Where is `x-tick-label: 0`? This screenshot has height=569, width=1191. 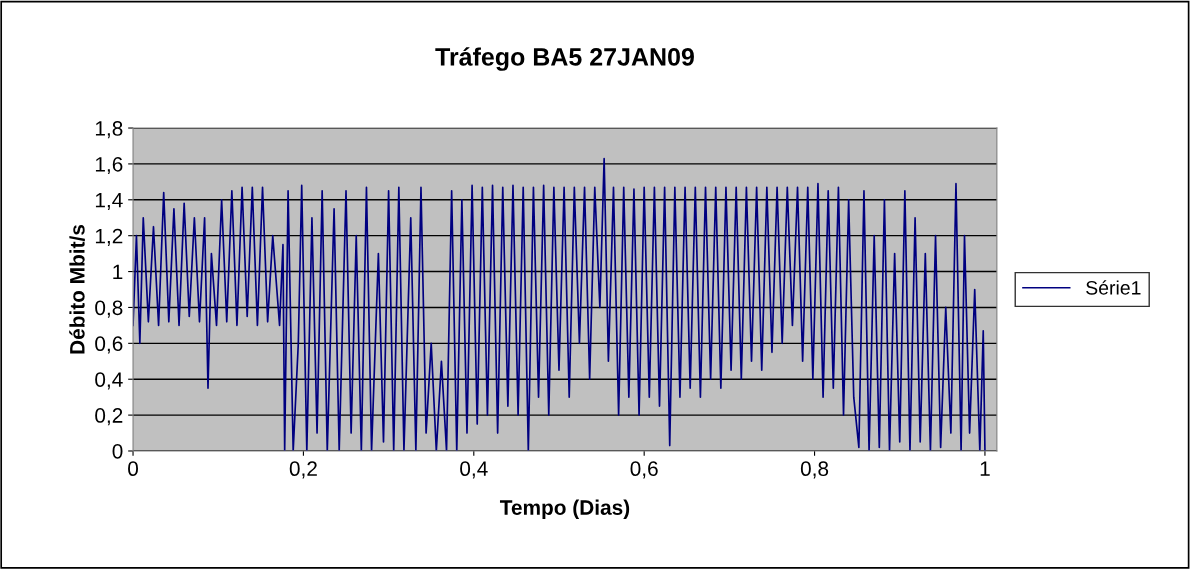 x-tick-label: 0 is located at coordinates (133, 469).